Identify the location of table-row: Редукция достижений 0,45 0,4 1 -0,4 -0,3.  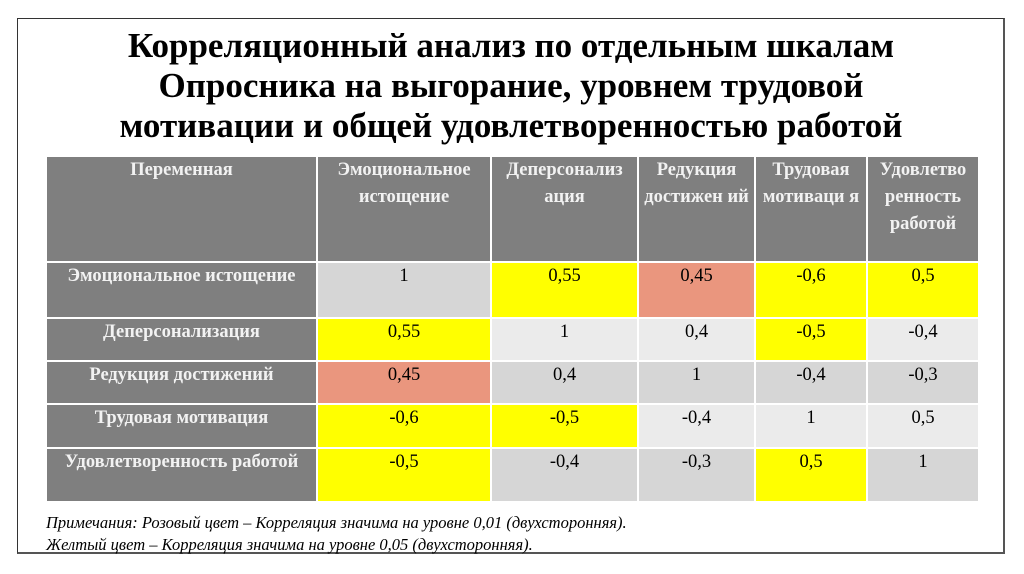
(512, 382).